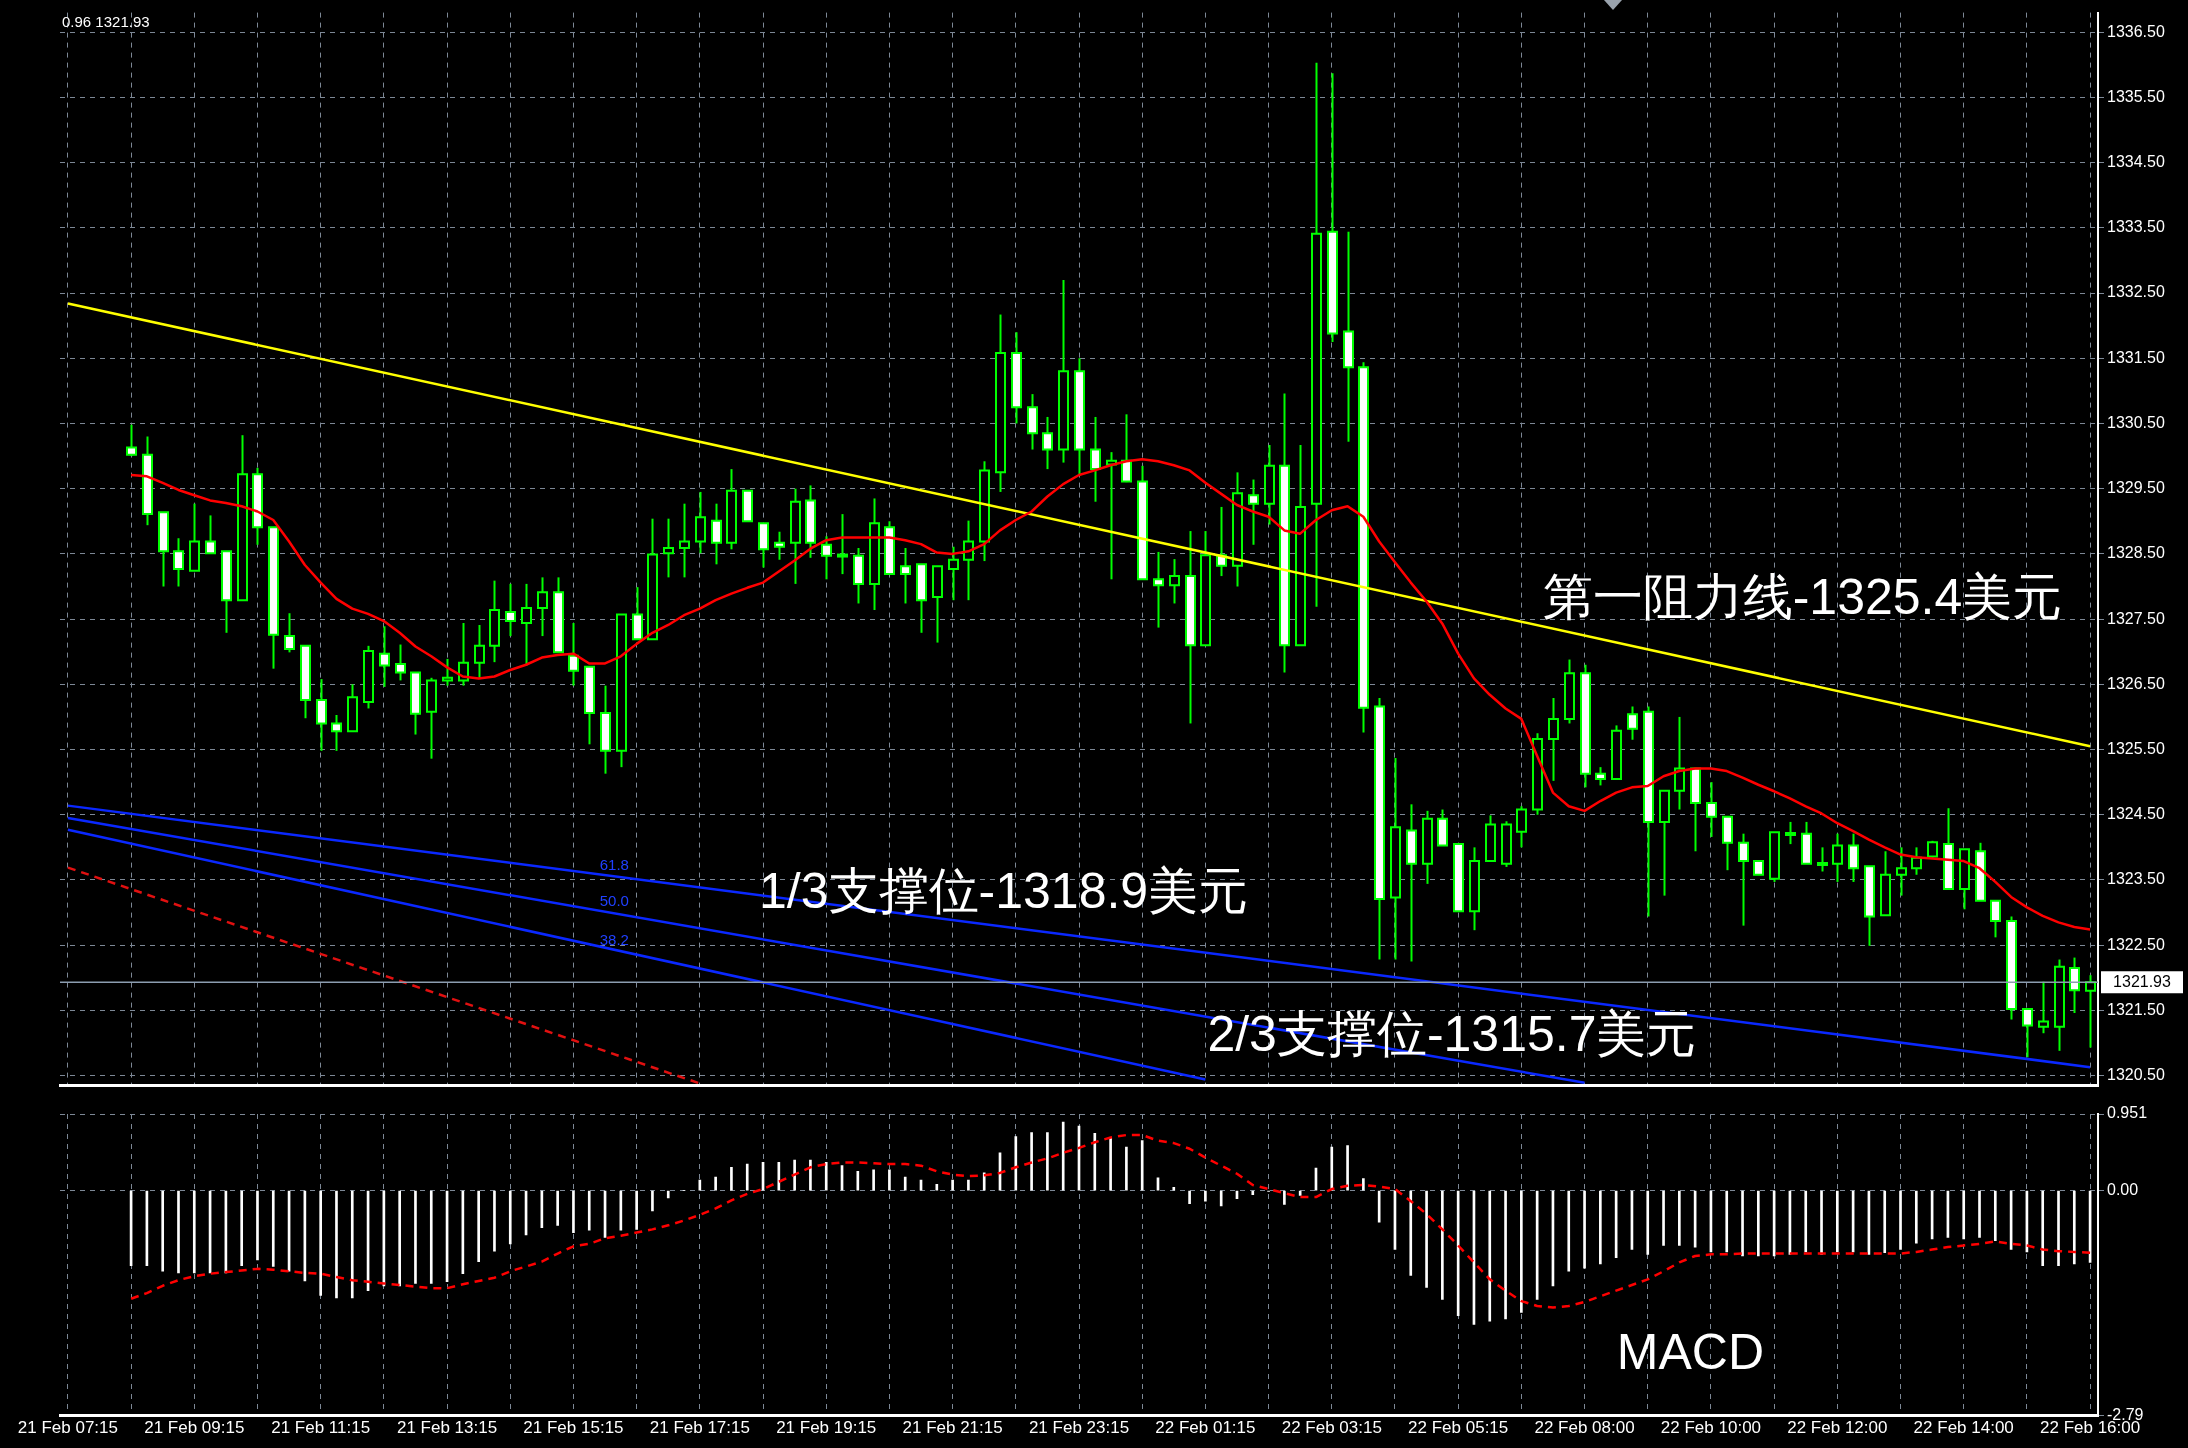 Image resolution: width=2188 pixels, height=1448 pixels. Describe the element at coordinates (2136, 1075) in the screenshot. I see `y-tick-label: 1320.50` at that location.